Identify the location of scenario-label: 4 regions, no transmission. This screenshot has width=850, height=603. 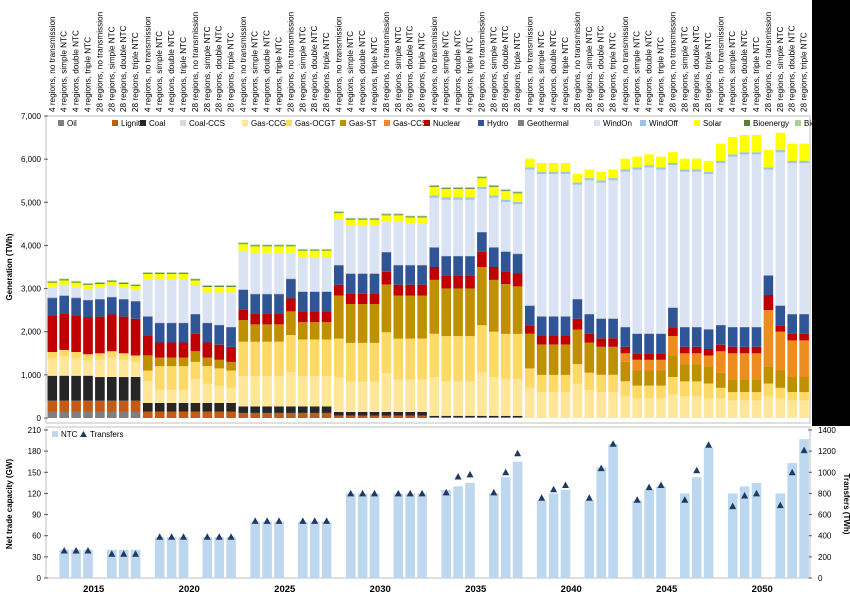
(338, 64).